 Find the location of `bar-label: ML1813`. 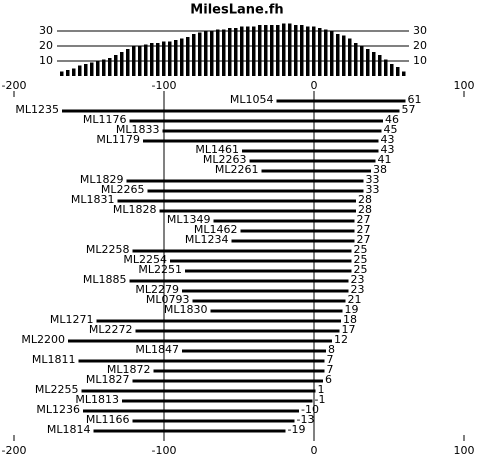

bar-label: ML1813 is located at coordinates (97, 399).